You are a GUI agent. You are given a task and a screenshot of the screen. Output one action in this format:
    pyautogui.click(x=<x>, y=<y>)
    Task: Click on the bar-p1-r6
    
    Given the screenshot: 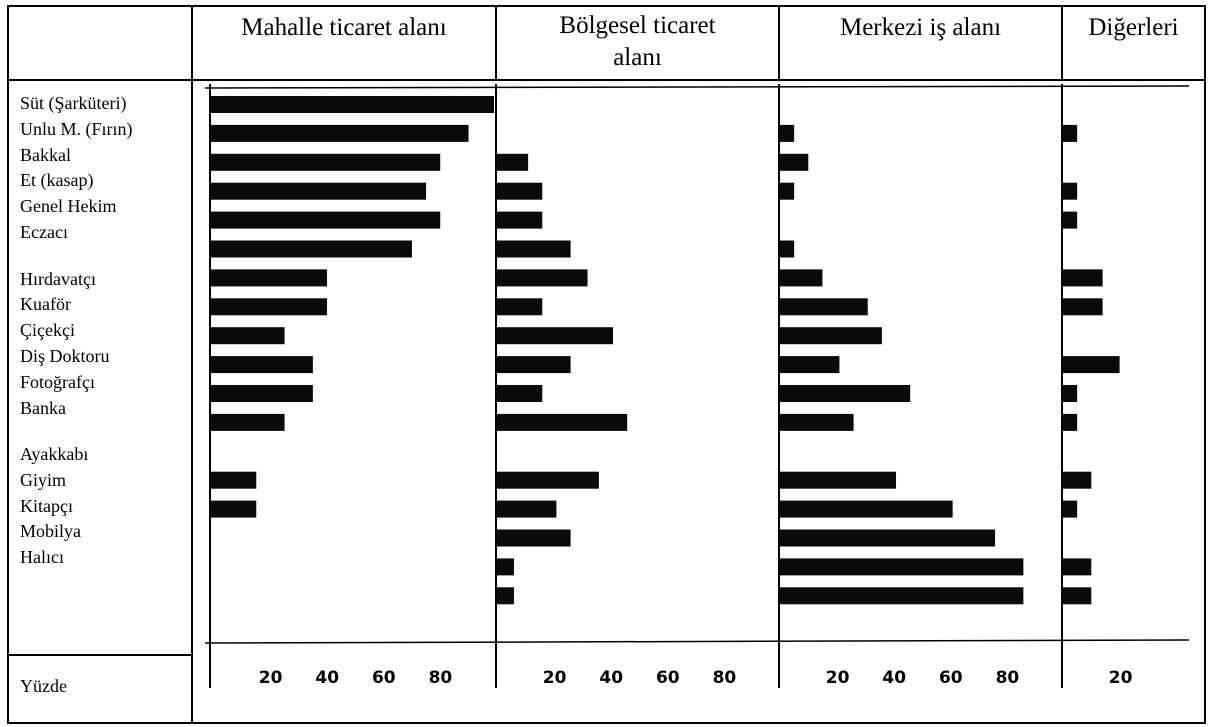 What is the action you would take?
    pyautogui.click(x=311, y=249)
    